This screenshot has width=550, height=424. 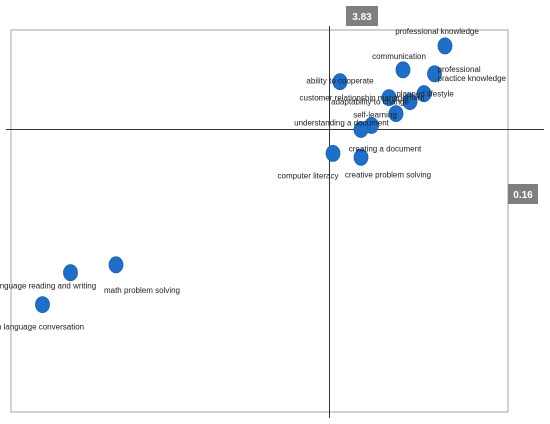 What do you see at coordinates (385, 149) in the screenshot?
I see `data-label: creating a document` at bounding box center [385, 149].